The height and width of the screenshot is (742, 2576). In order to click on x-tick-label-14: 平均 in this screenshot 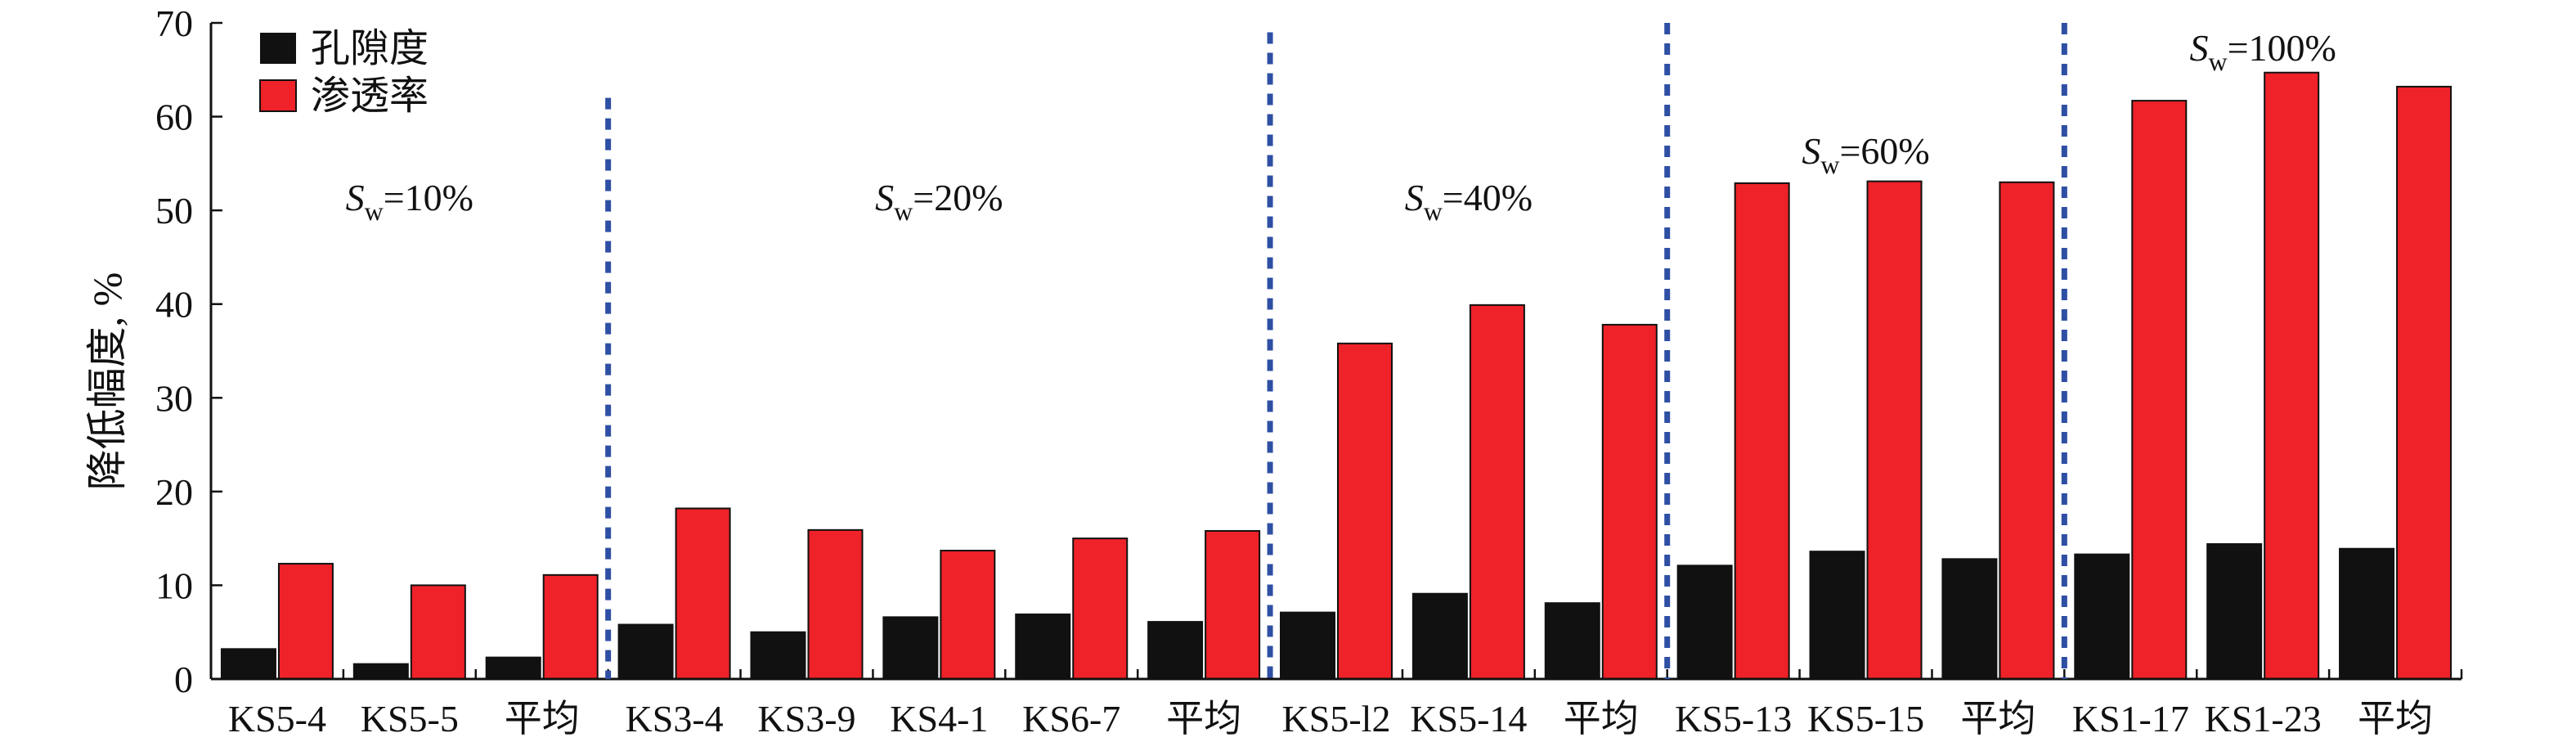, I will do `click(1997, 718)`.